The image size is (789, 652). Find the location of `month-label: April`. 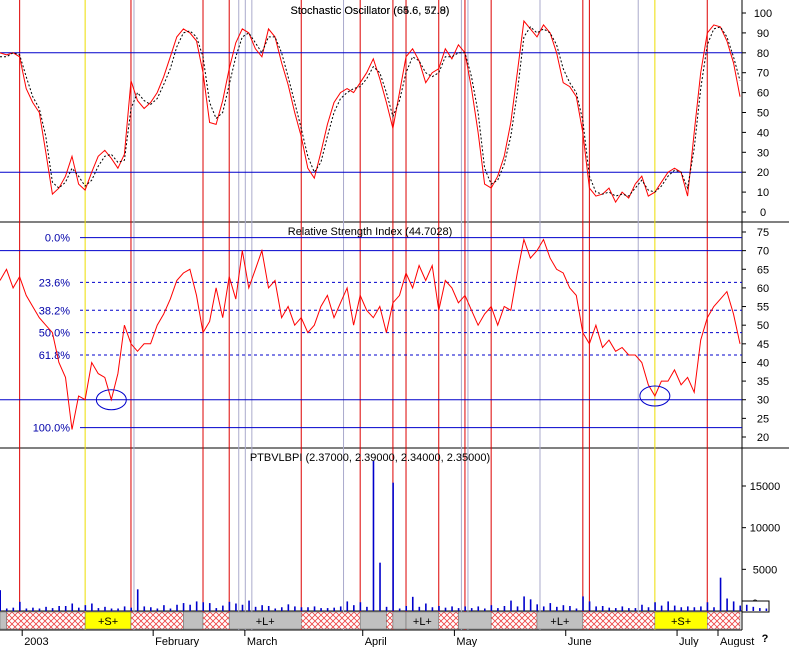

month-label: April is located at coordinates (376, 641).